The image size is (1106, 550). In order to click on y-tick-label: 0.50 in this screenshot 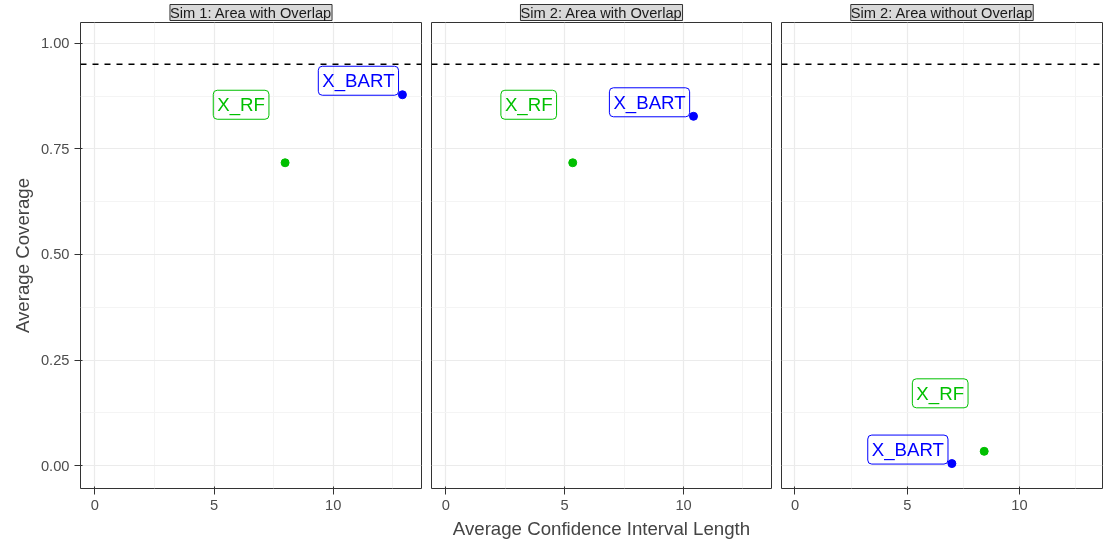, I will do `click(55, 254)`.